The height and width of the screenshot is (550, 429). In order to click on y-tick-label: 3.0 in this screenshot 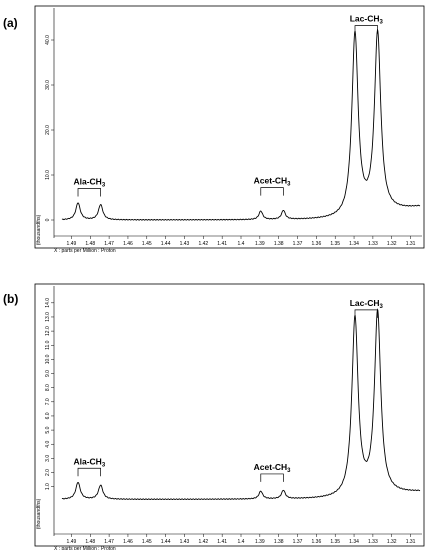, I will do `click(48, 458)`.